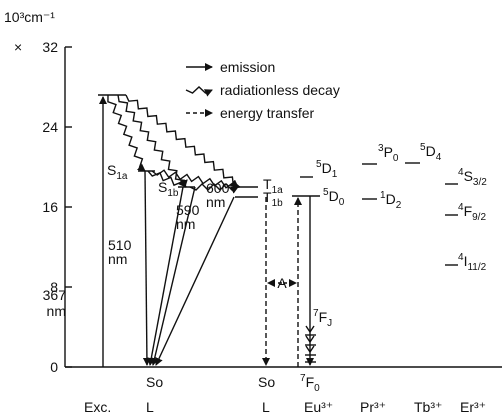  What do you see at coordinates (218, 188) in the screenshot?
I see `emission-label: 600` at bounding box center [218, 188].